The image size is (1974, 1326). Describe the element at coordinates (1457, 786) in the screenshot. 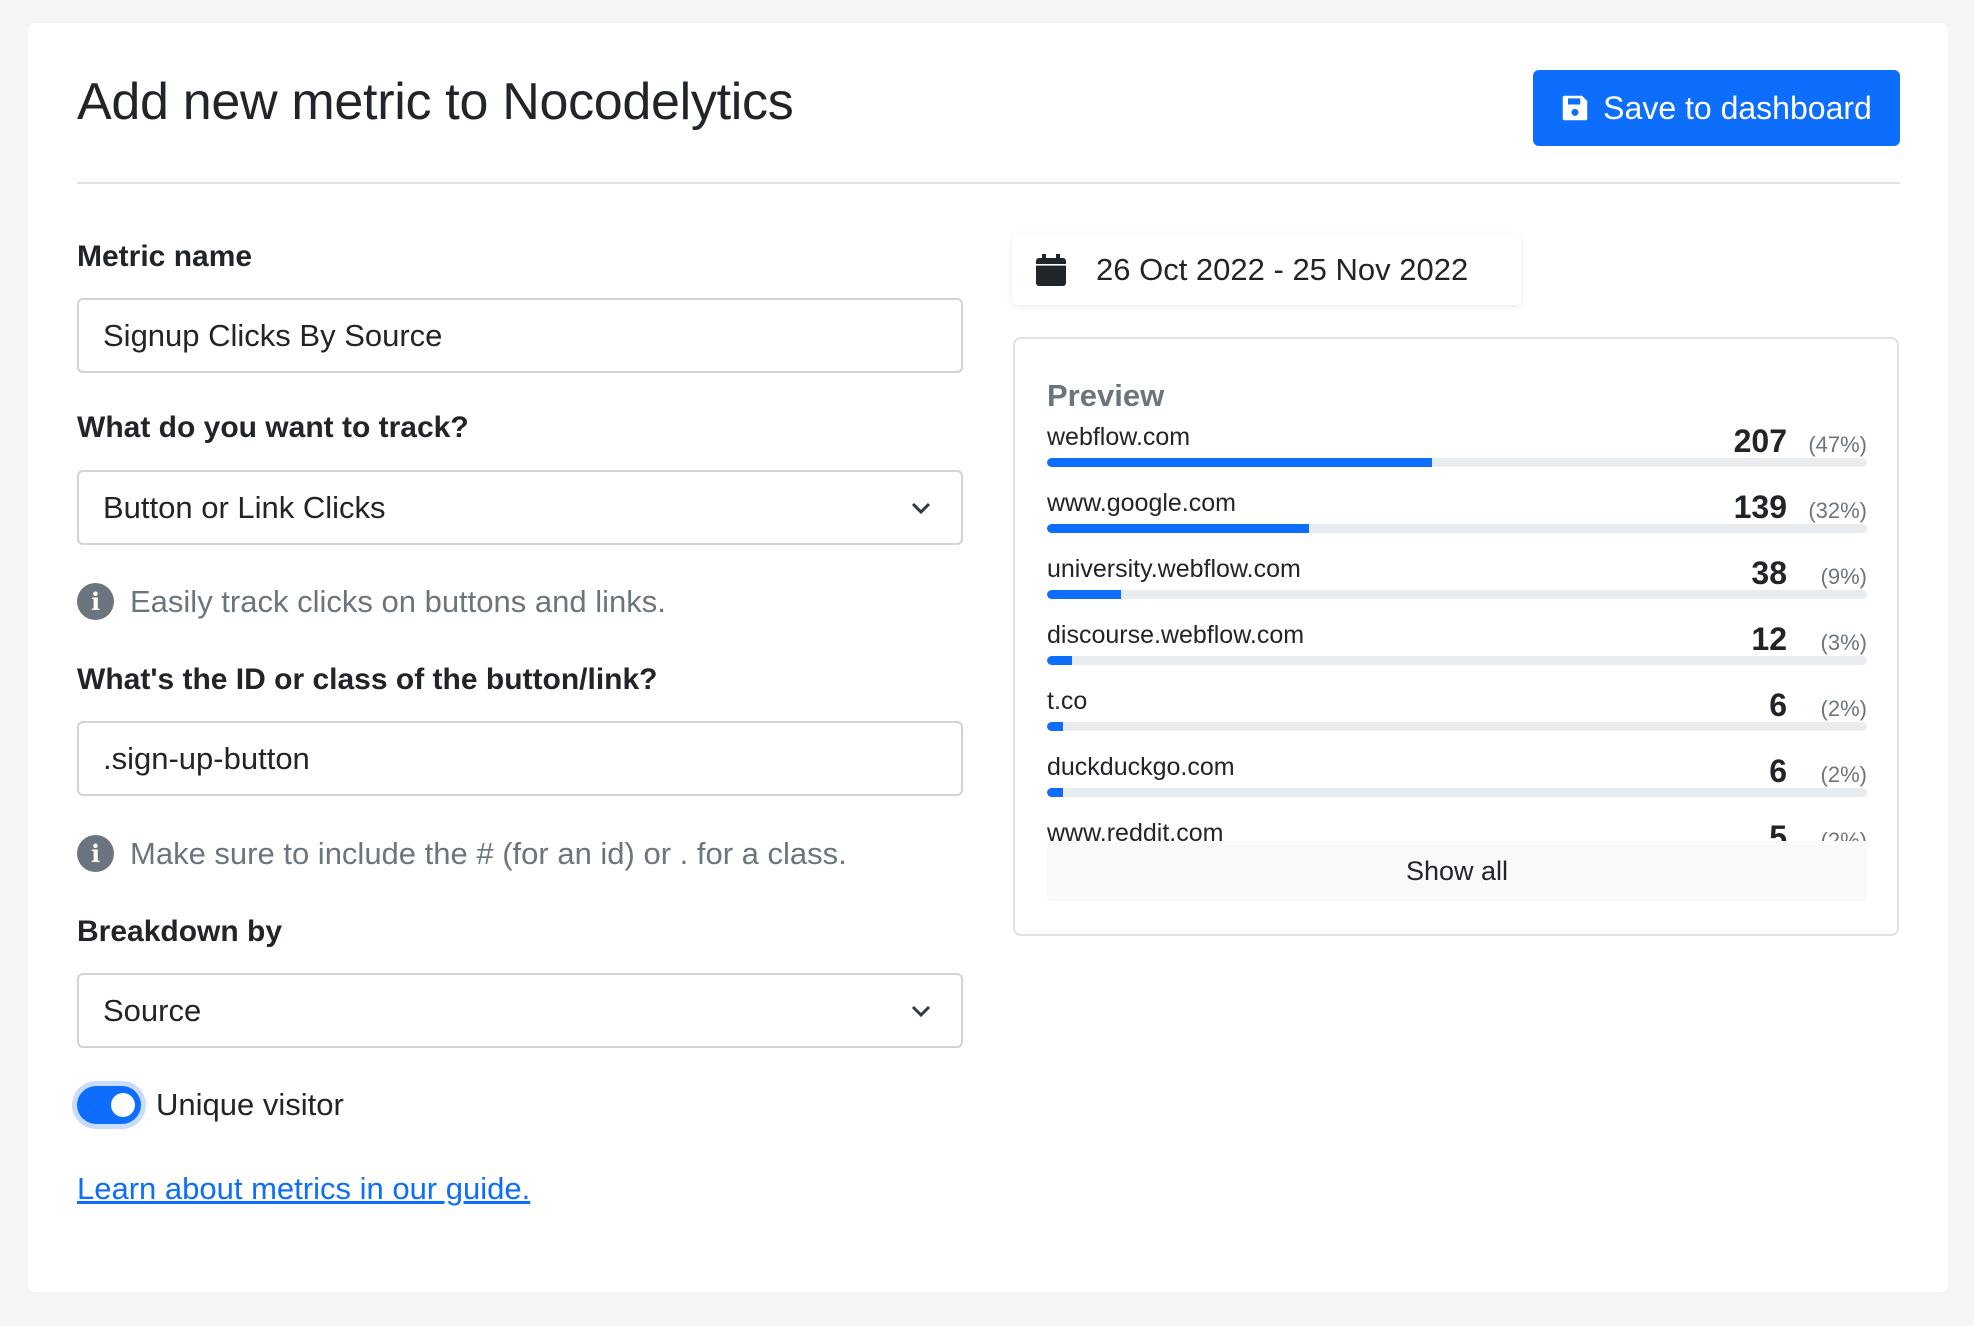

I see `preview-row: duckduckgo.com 6 (2%)` at that location.